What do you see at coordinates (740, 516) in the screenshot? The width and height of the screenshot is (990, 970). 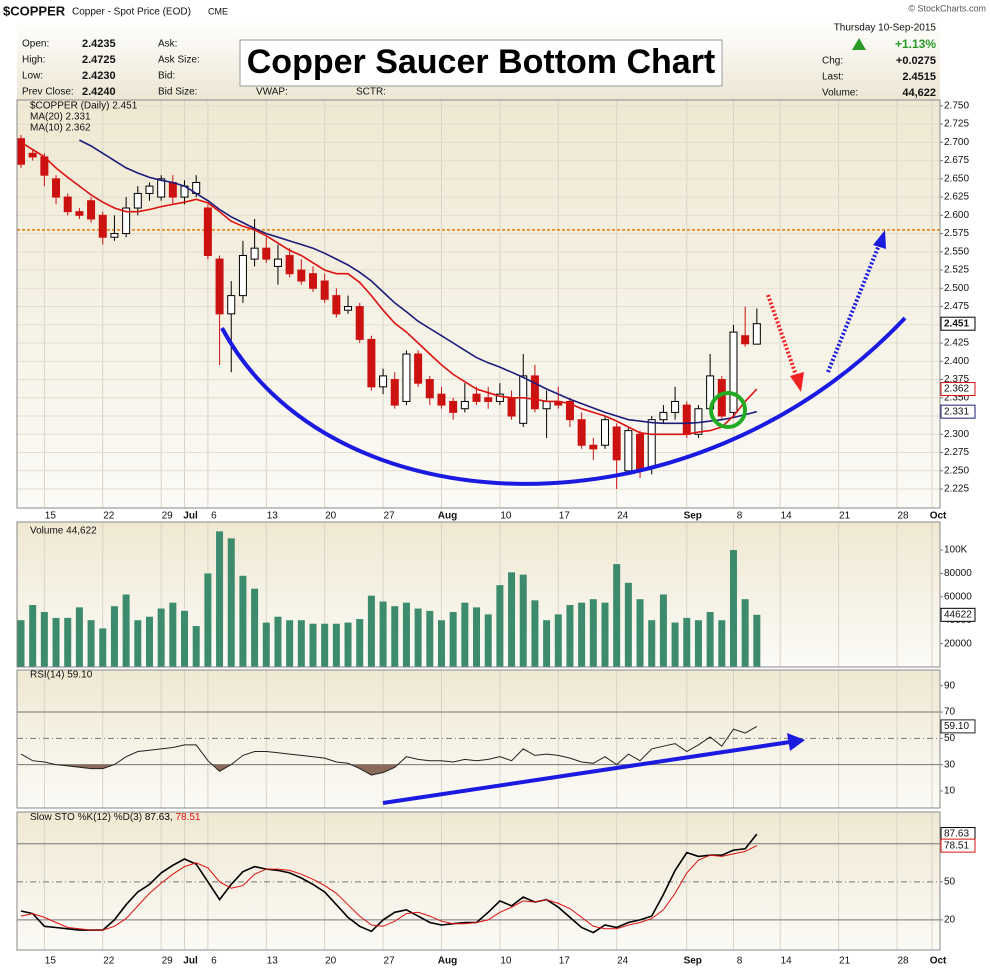 I see `x-tick-label: 8` at bounding box center [740, 516].